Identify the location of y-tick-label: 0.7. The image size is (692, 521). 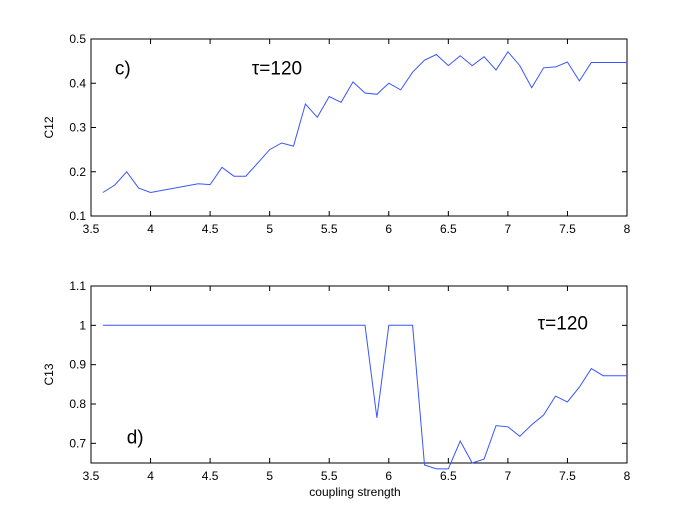
(77, 443).